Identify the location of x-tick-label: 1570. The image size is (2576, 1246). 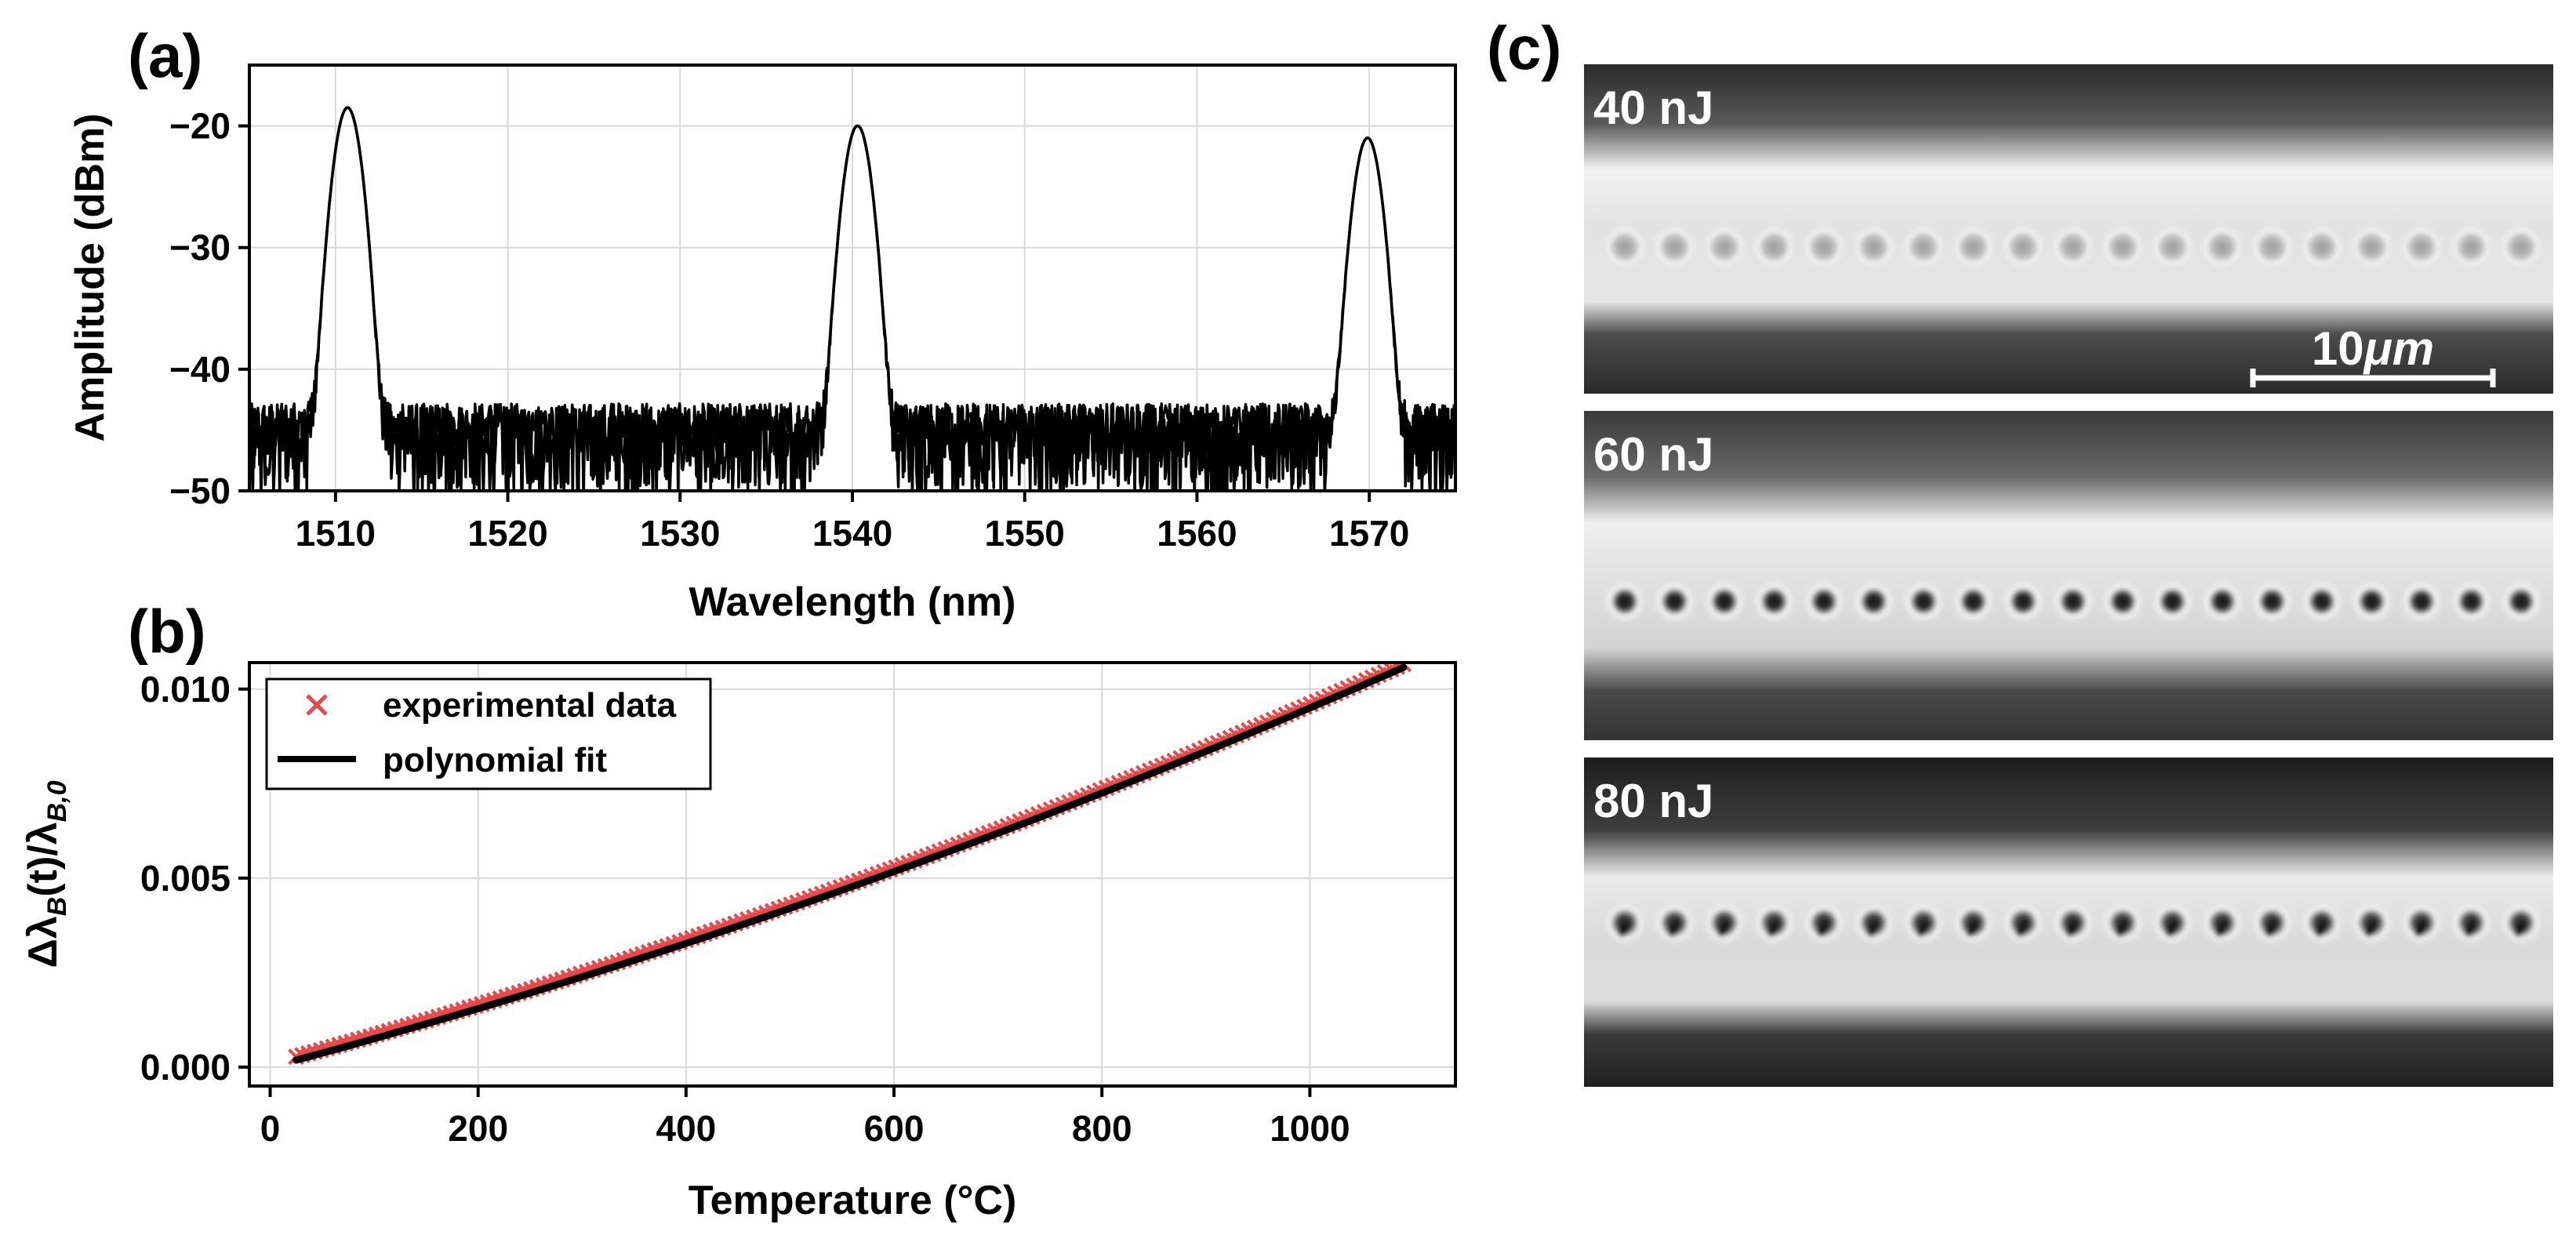
(1369, 533).